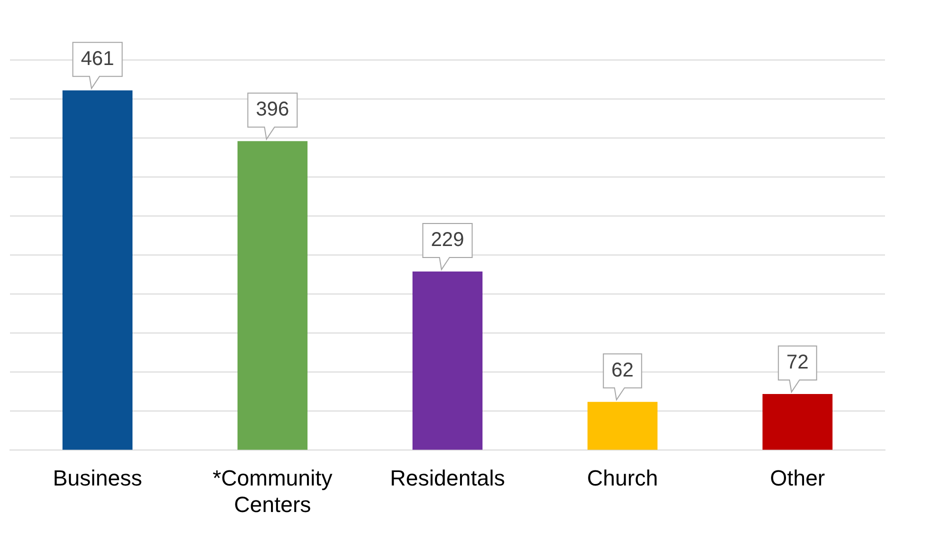  What do you see at coordinates (272, 491) in the screenshot?
I see `x-tick-label: *Community Centers` at bounding box center [272, 491].